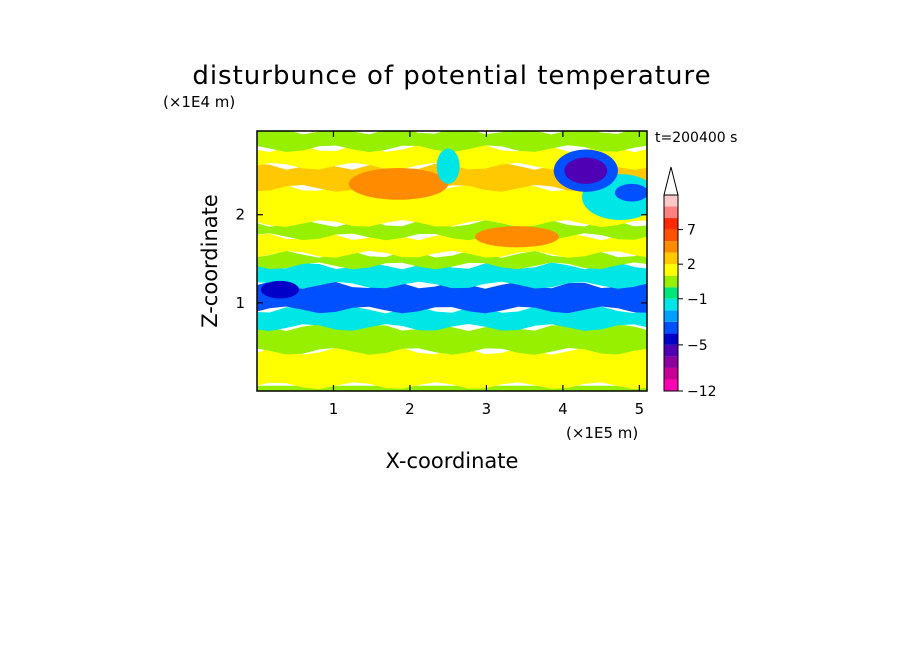 The height and width of the screenshot is (654, 904). Describe the element at coordinates (690, 283) in the screenshot. I see `colorbar: −12−5−127` at that location.